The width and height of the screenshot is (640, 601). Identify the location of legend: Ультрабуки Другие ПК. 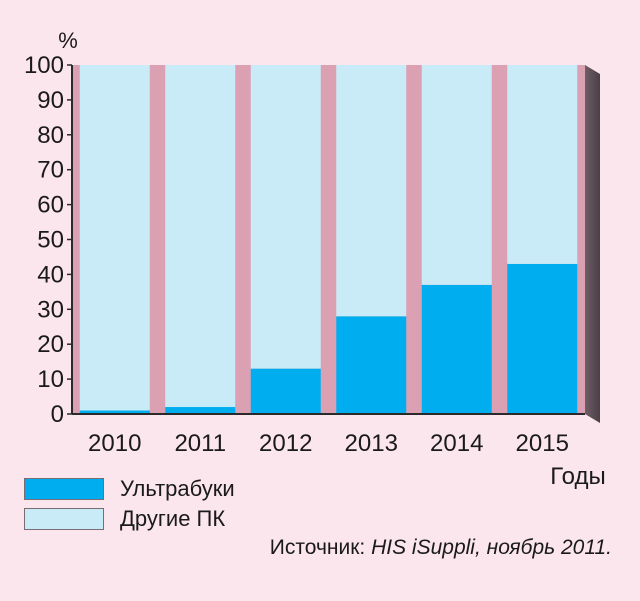
(129, 504).